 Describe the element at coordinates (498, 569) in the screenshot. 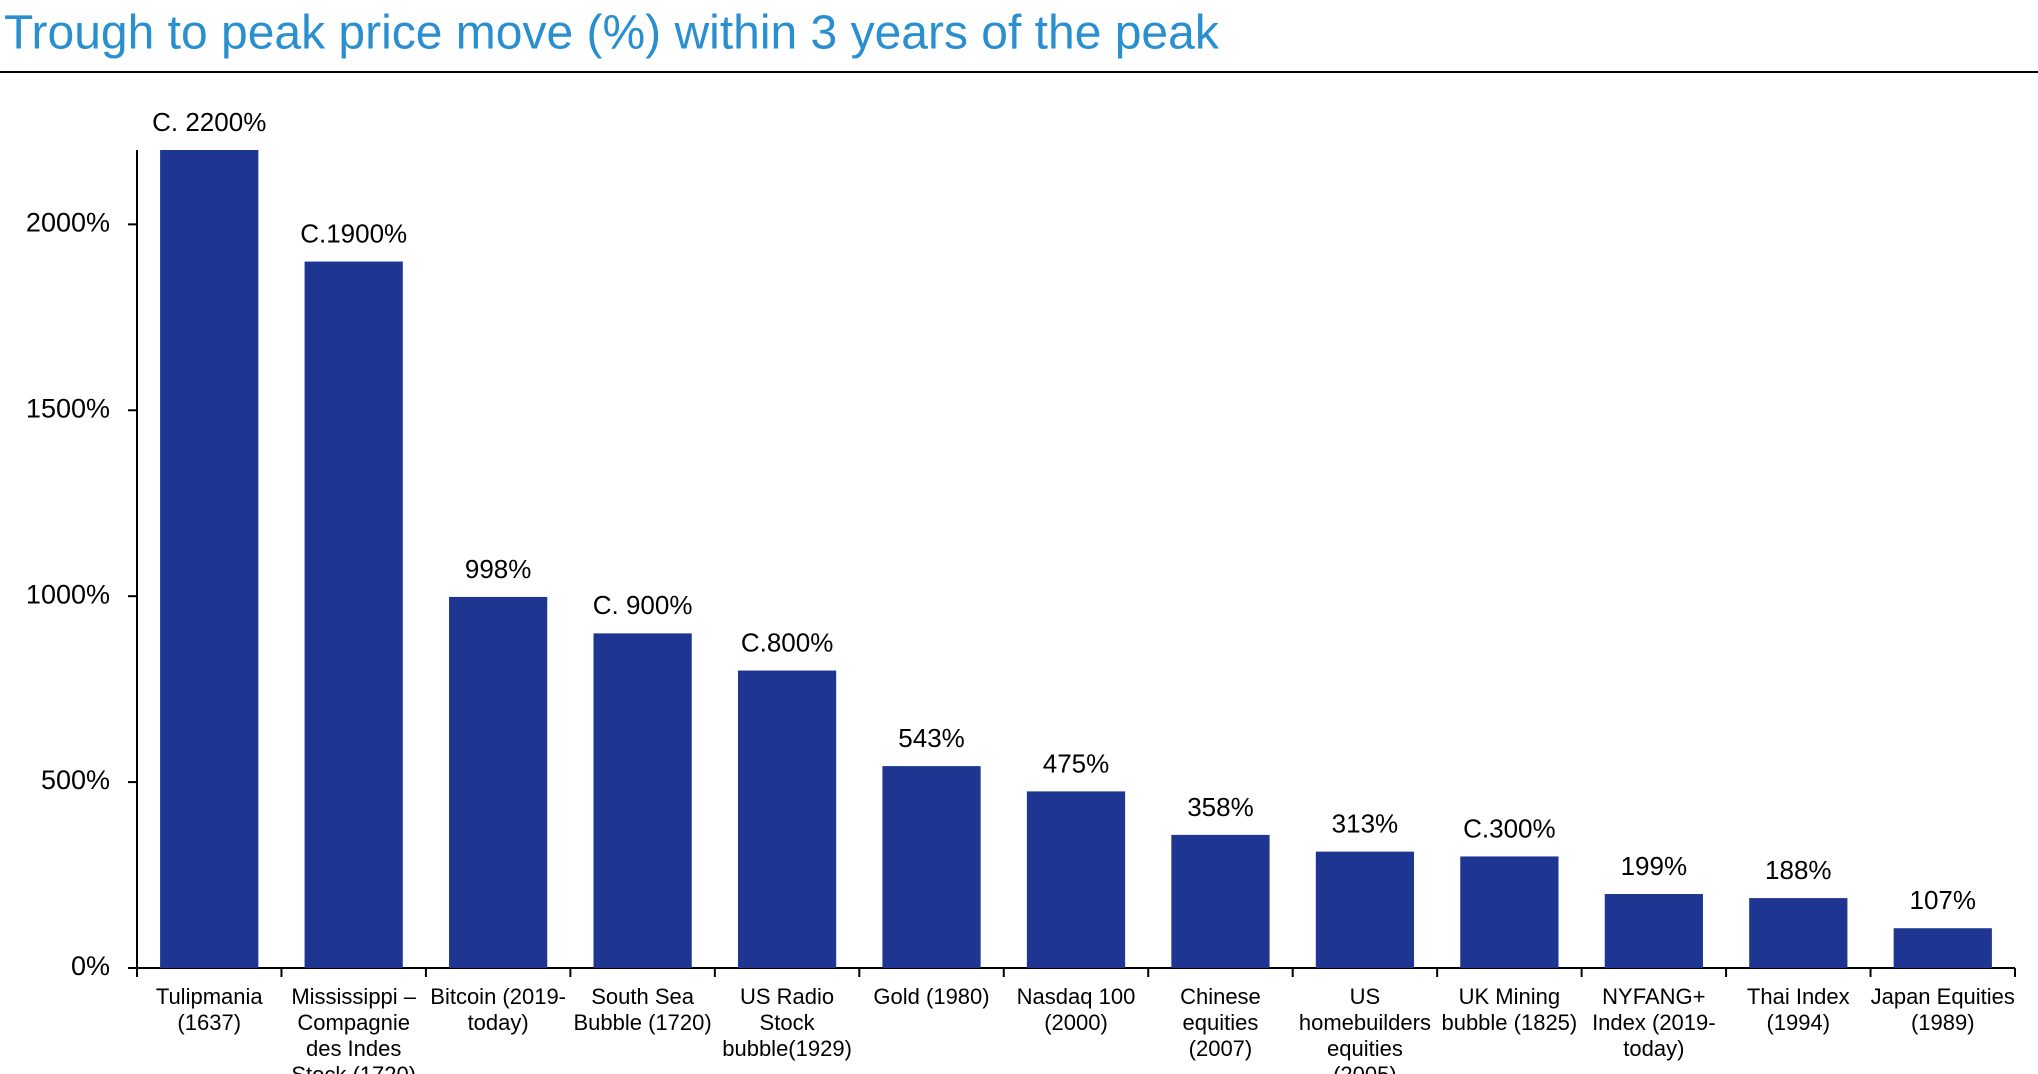

I see `value-label: 998%` at that location.